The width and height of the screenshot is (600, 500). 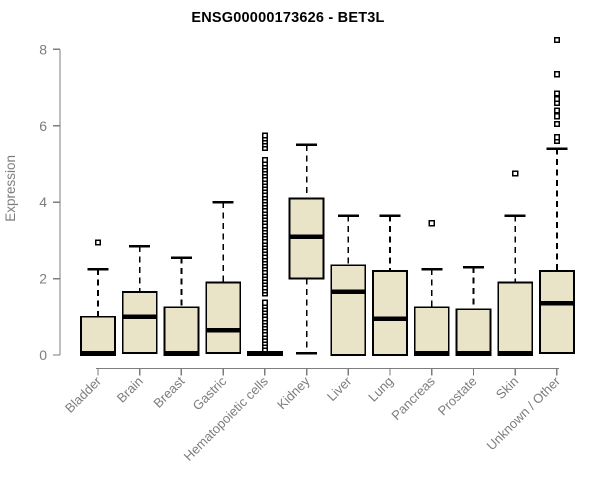 What do you see at coordinates (139, 322) in the screenshot?
I see `box-brain` at bounding box center [139, 322].